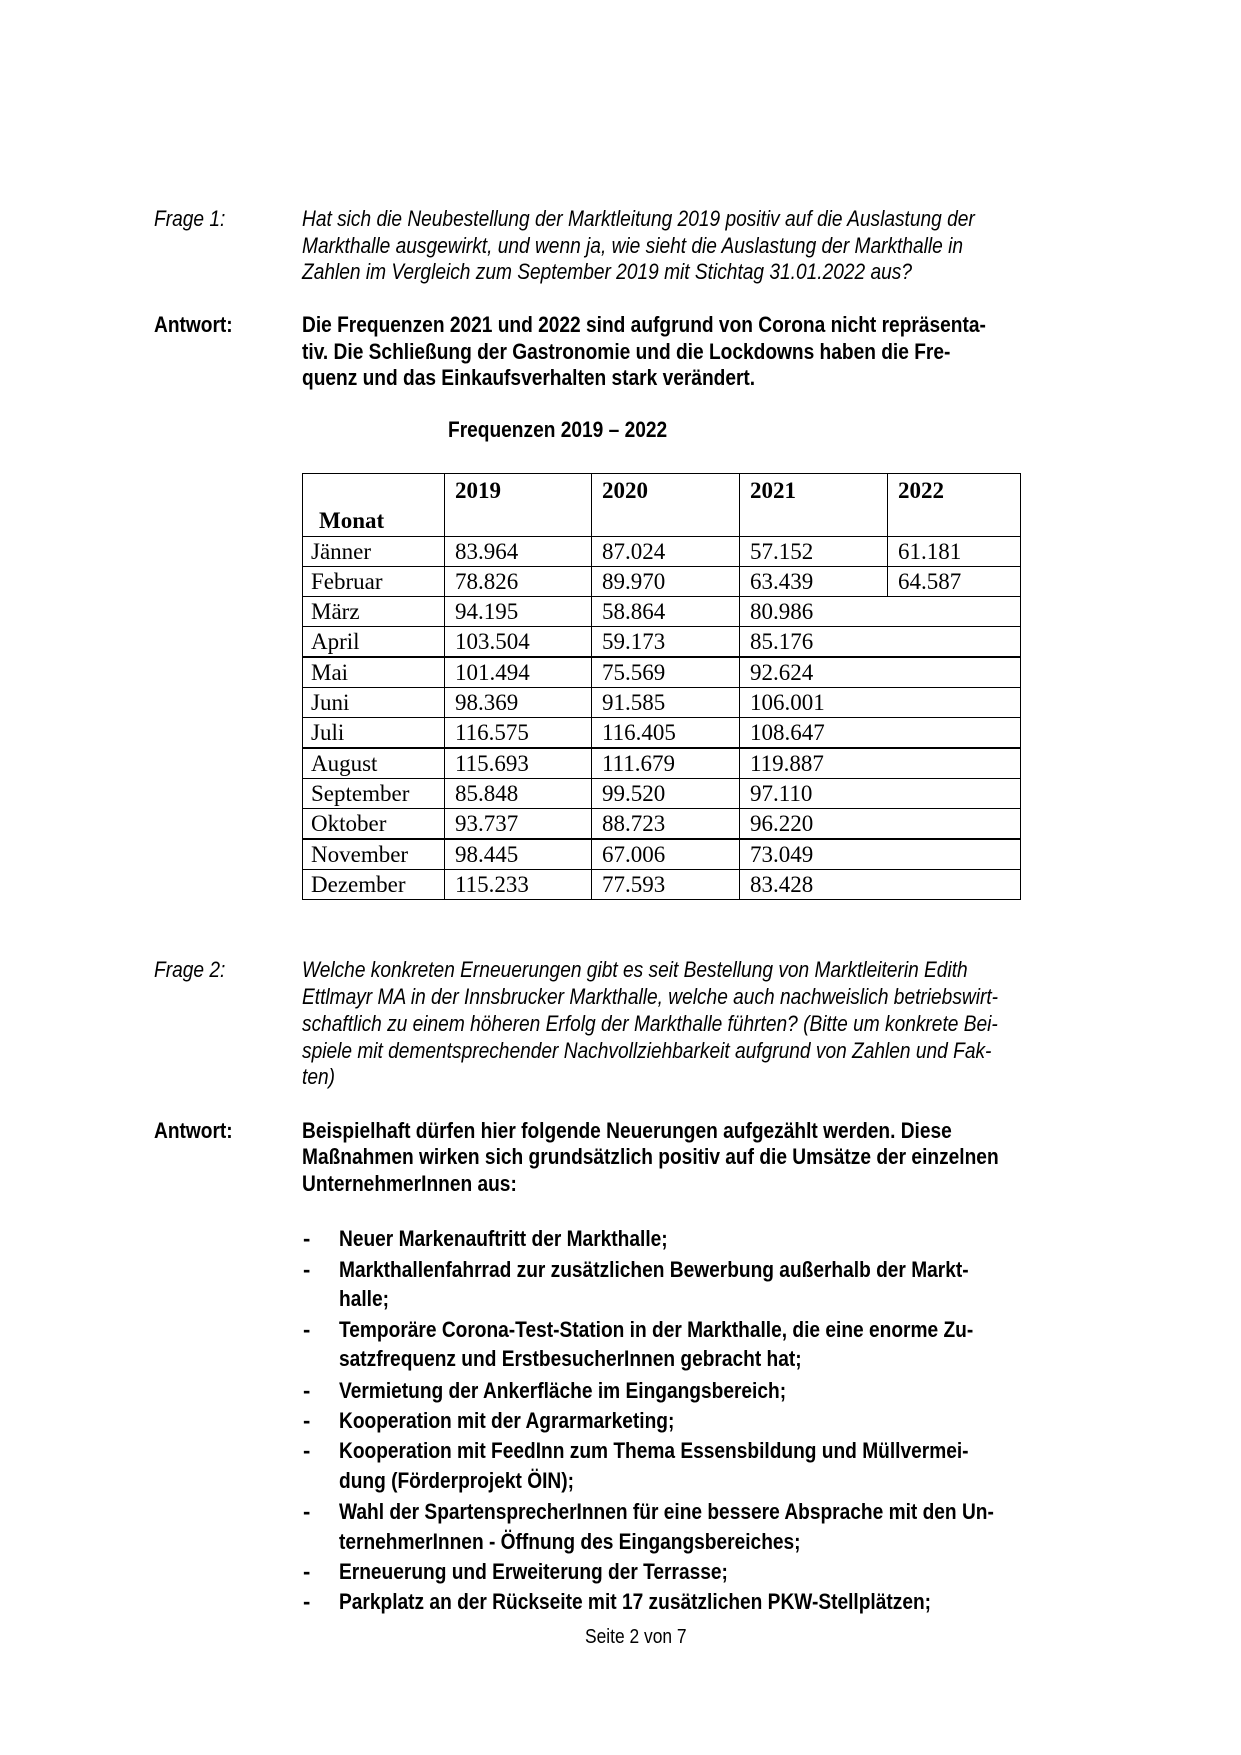 This screenshot has width=1241, height=1755. Describe the element at coordinates (518, 642) in the screenshot. I see `value-cell: 103.504` at that location.